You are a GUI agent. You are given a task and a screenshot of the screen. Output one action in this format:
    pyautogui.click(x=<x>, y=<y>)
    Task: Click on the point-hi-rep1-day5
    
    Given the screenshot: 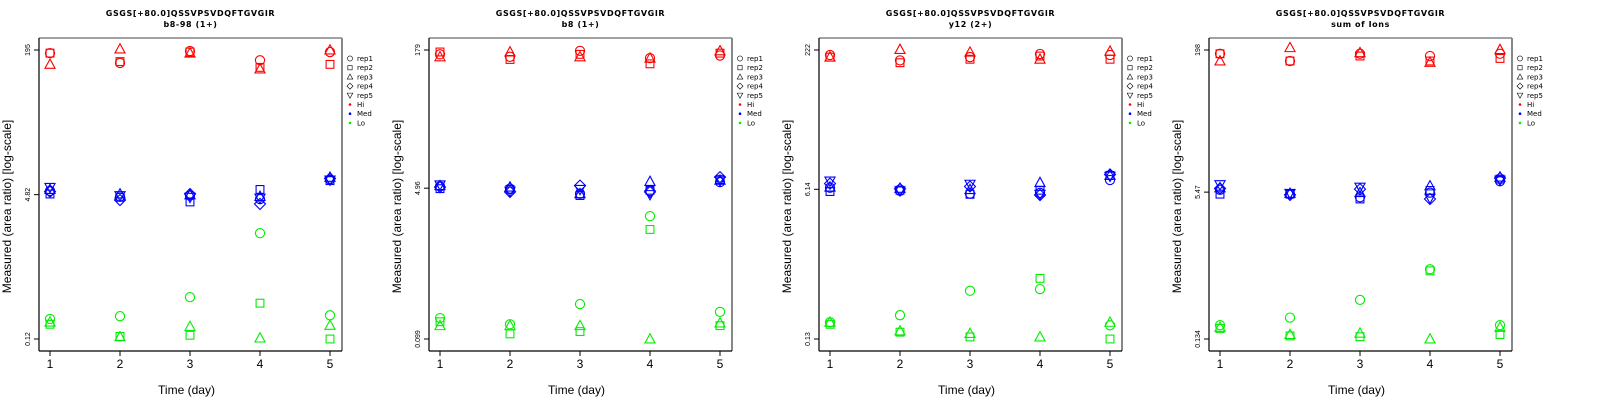 What is the action you would take?
    pyautogui.click(x=720, y=55)
    